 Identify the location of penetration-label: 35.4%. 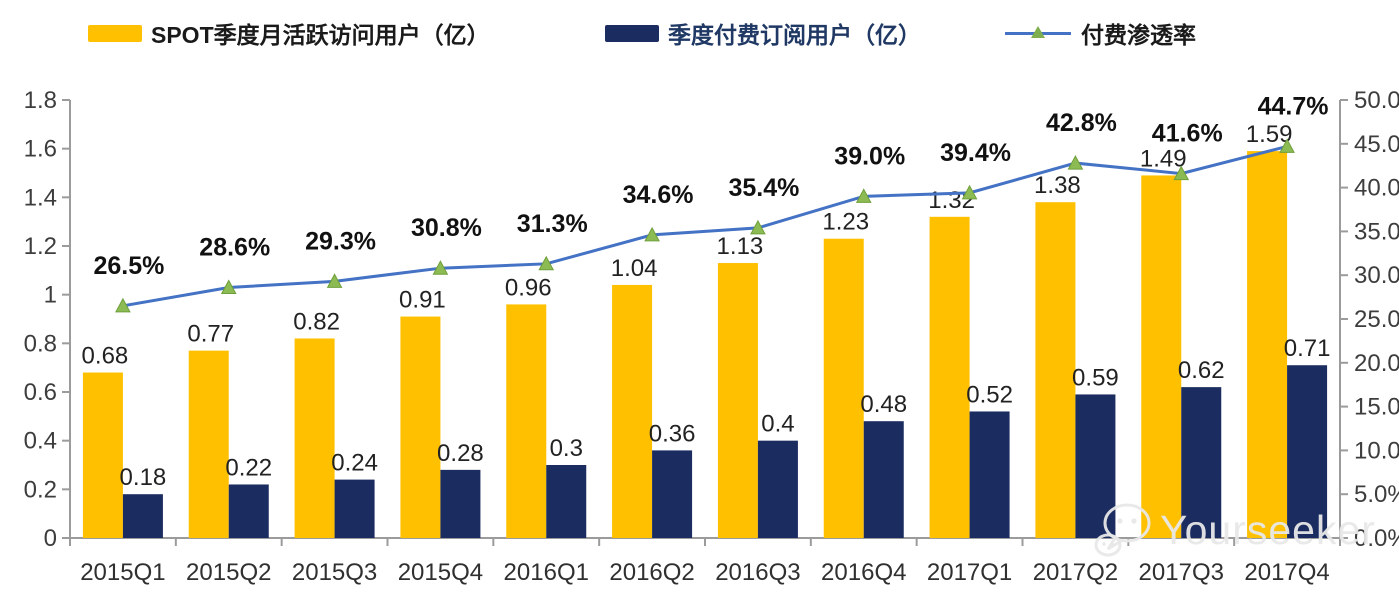
(763, 188).